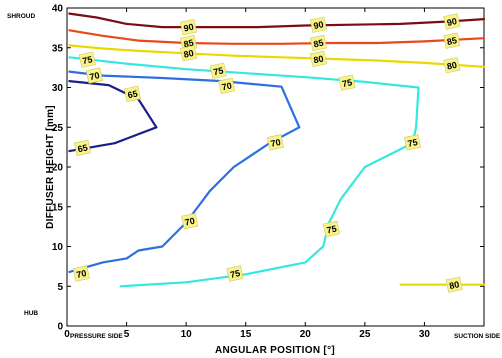  What do you see at coordinates (96, 336) in the screenshot?
I see `pressure-side-label: PRESSURE SIDE` at bounding box center [96, 336].